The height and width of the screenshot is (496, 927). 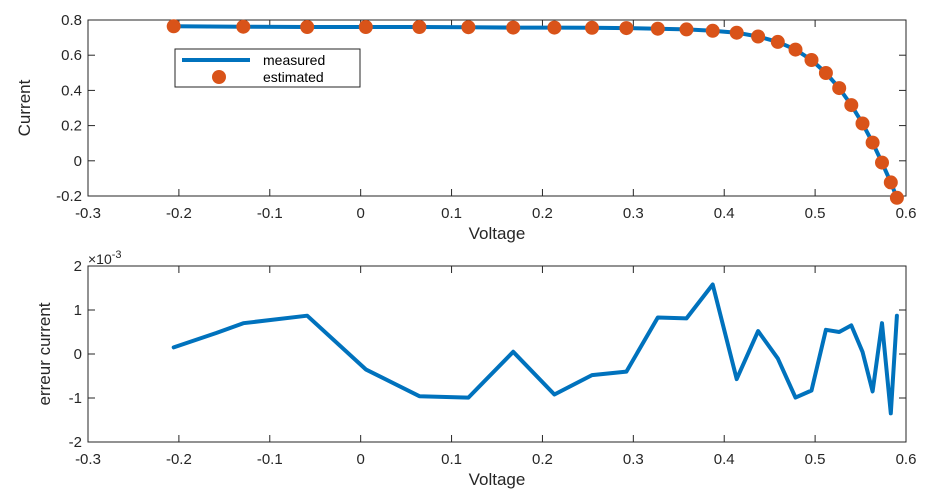 I want to click on exponent-power: -3, so click(x=117, y=255).